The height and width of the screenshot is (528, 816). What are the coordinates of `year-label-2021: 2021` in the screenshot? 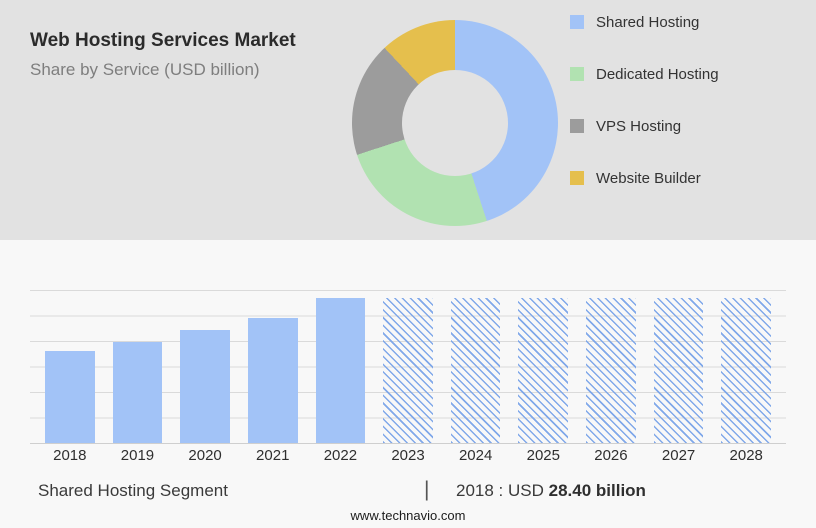 It's located at (273, 455).